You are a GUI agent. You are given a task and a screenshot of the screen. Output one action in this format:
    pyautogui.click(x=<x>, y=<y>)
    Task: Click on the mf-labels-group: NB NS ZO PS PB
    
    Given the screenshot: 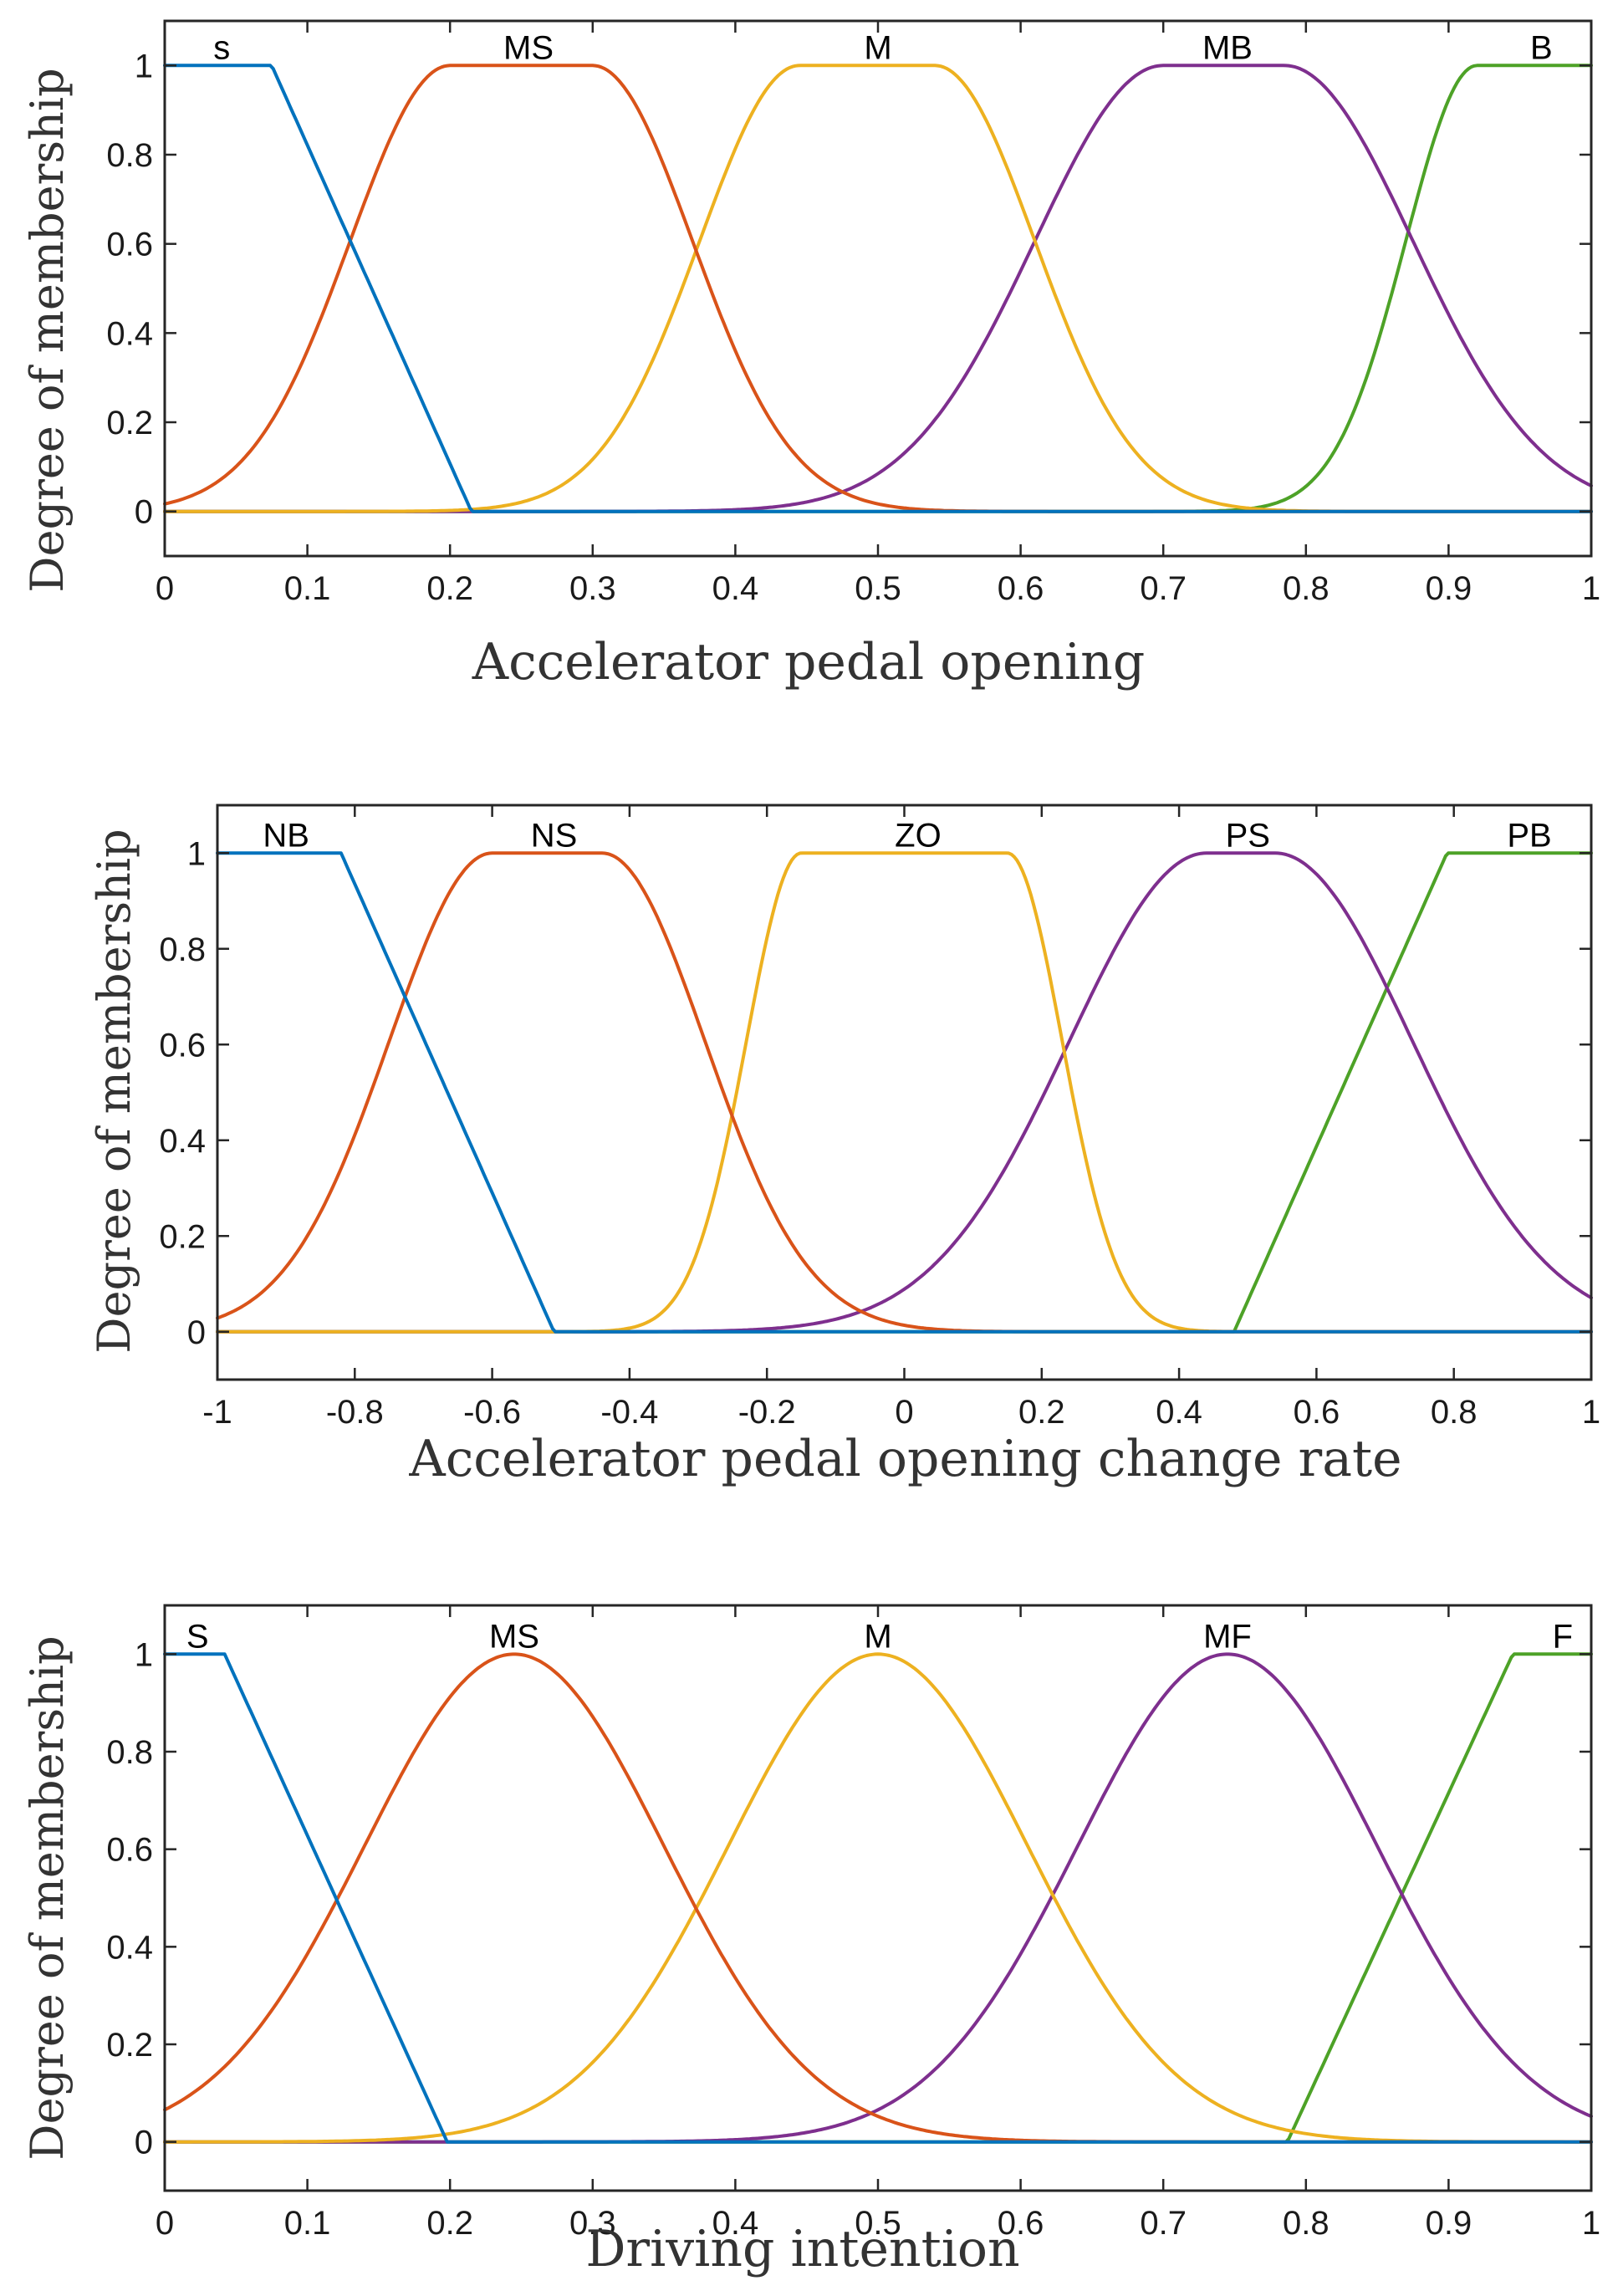 What is the action you would take?
    pyautogui.click(x=907, y=835)
    